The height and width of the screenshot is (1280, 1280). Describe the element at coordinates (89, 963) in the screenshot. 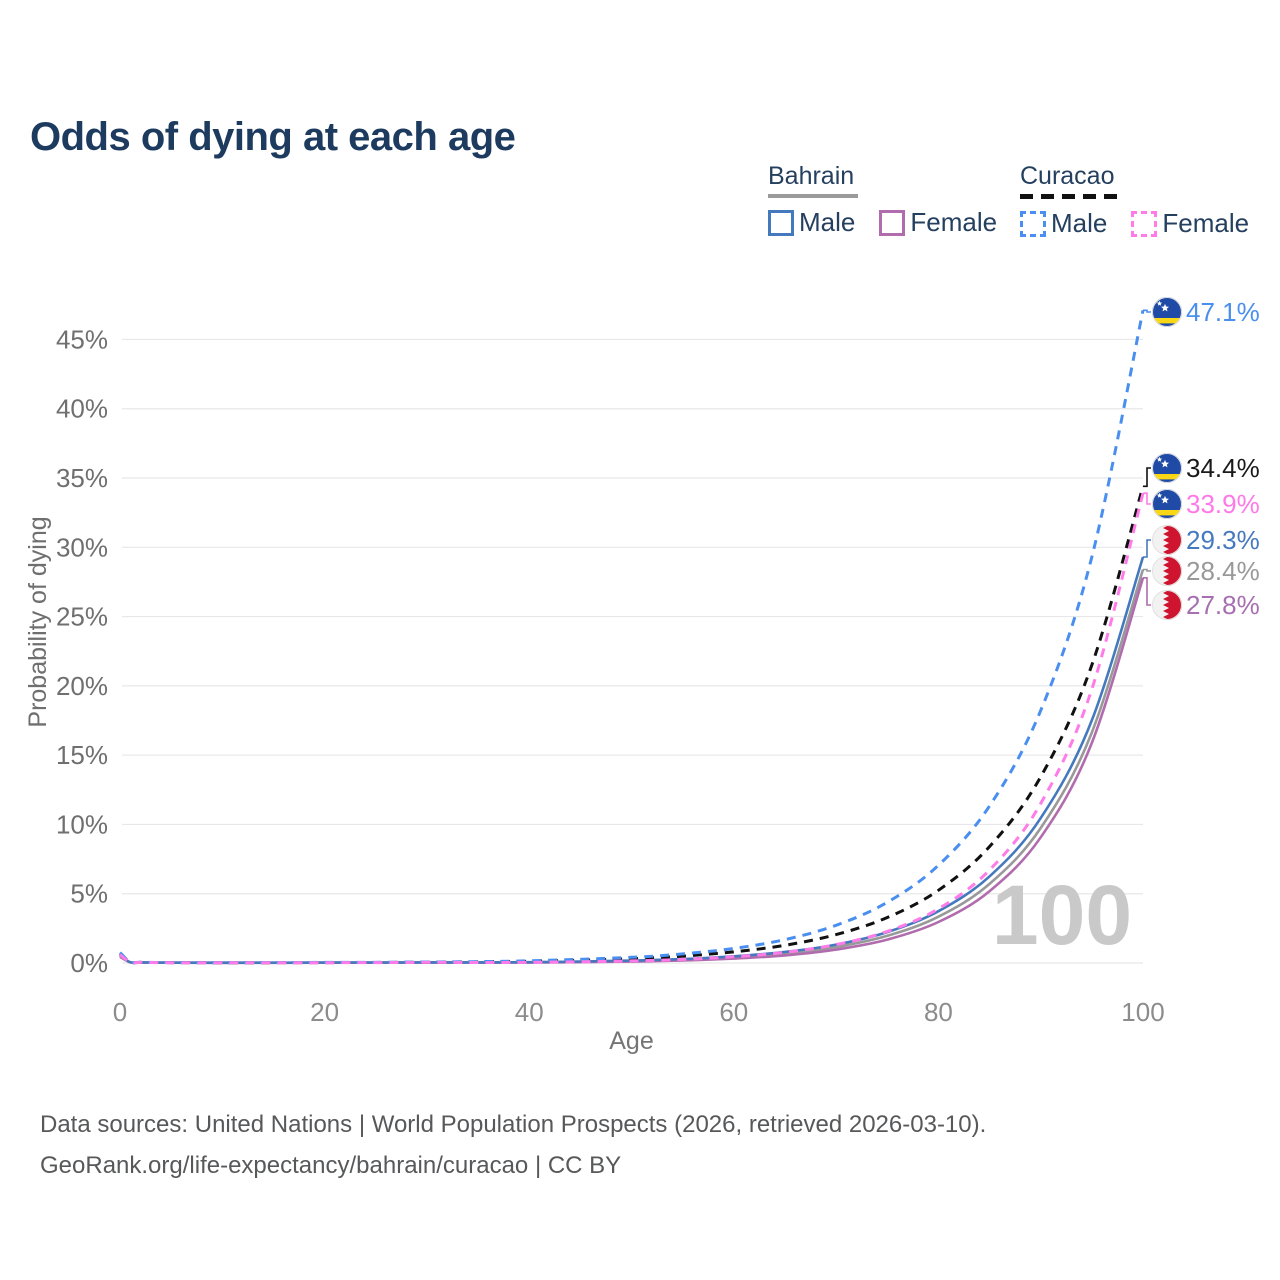

I see `y-tick-label: 0%` at that location.